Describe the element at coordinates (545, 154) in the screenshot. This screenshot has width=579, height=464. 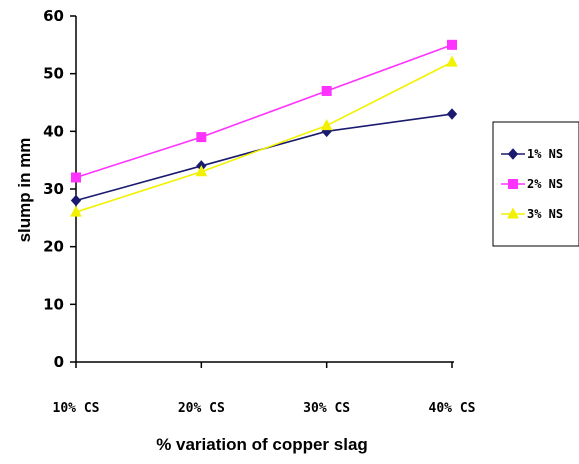
I see `legend-label: 1% NS` at that location.